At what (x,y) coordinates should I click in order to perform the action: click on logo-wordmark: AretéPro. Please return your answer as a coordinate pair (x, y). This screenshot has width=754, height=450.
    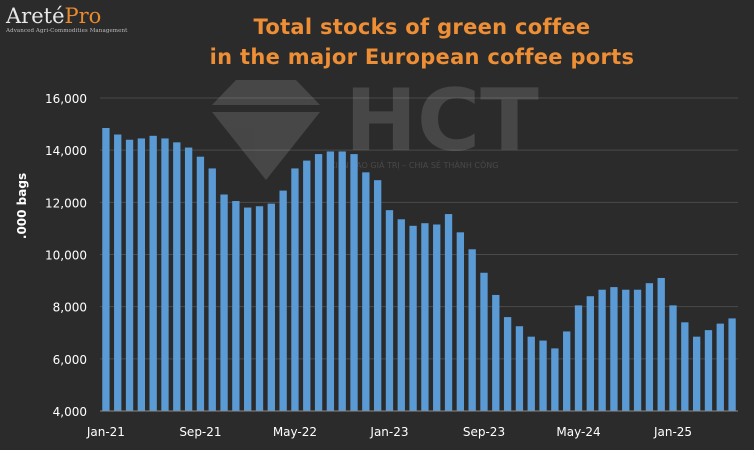
    Looking at the image, I should click on (54, 16).